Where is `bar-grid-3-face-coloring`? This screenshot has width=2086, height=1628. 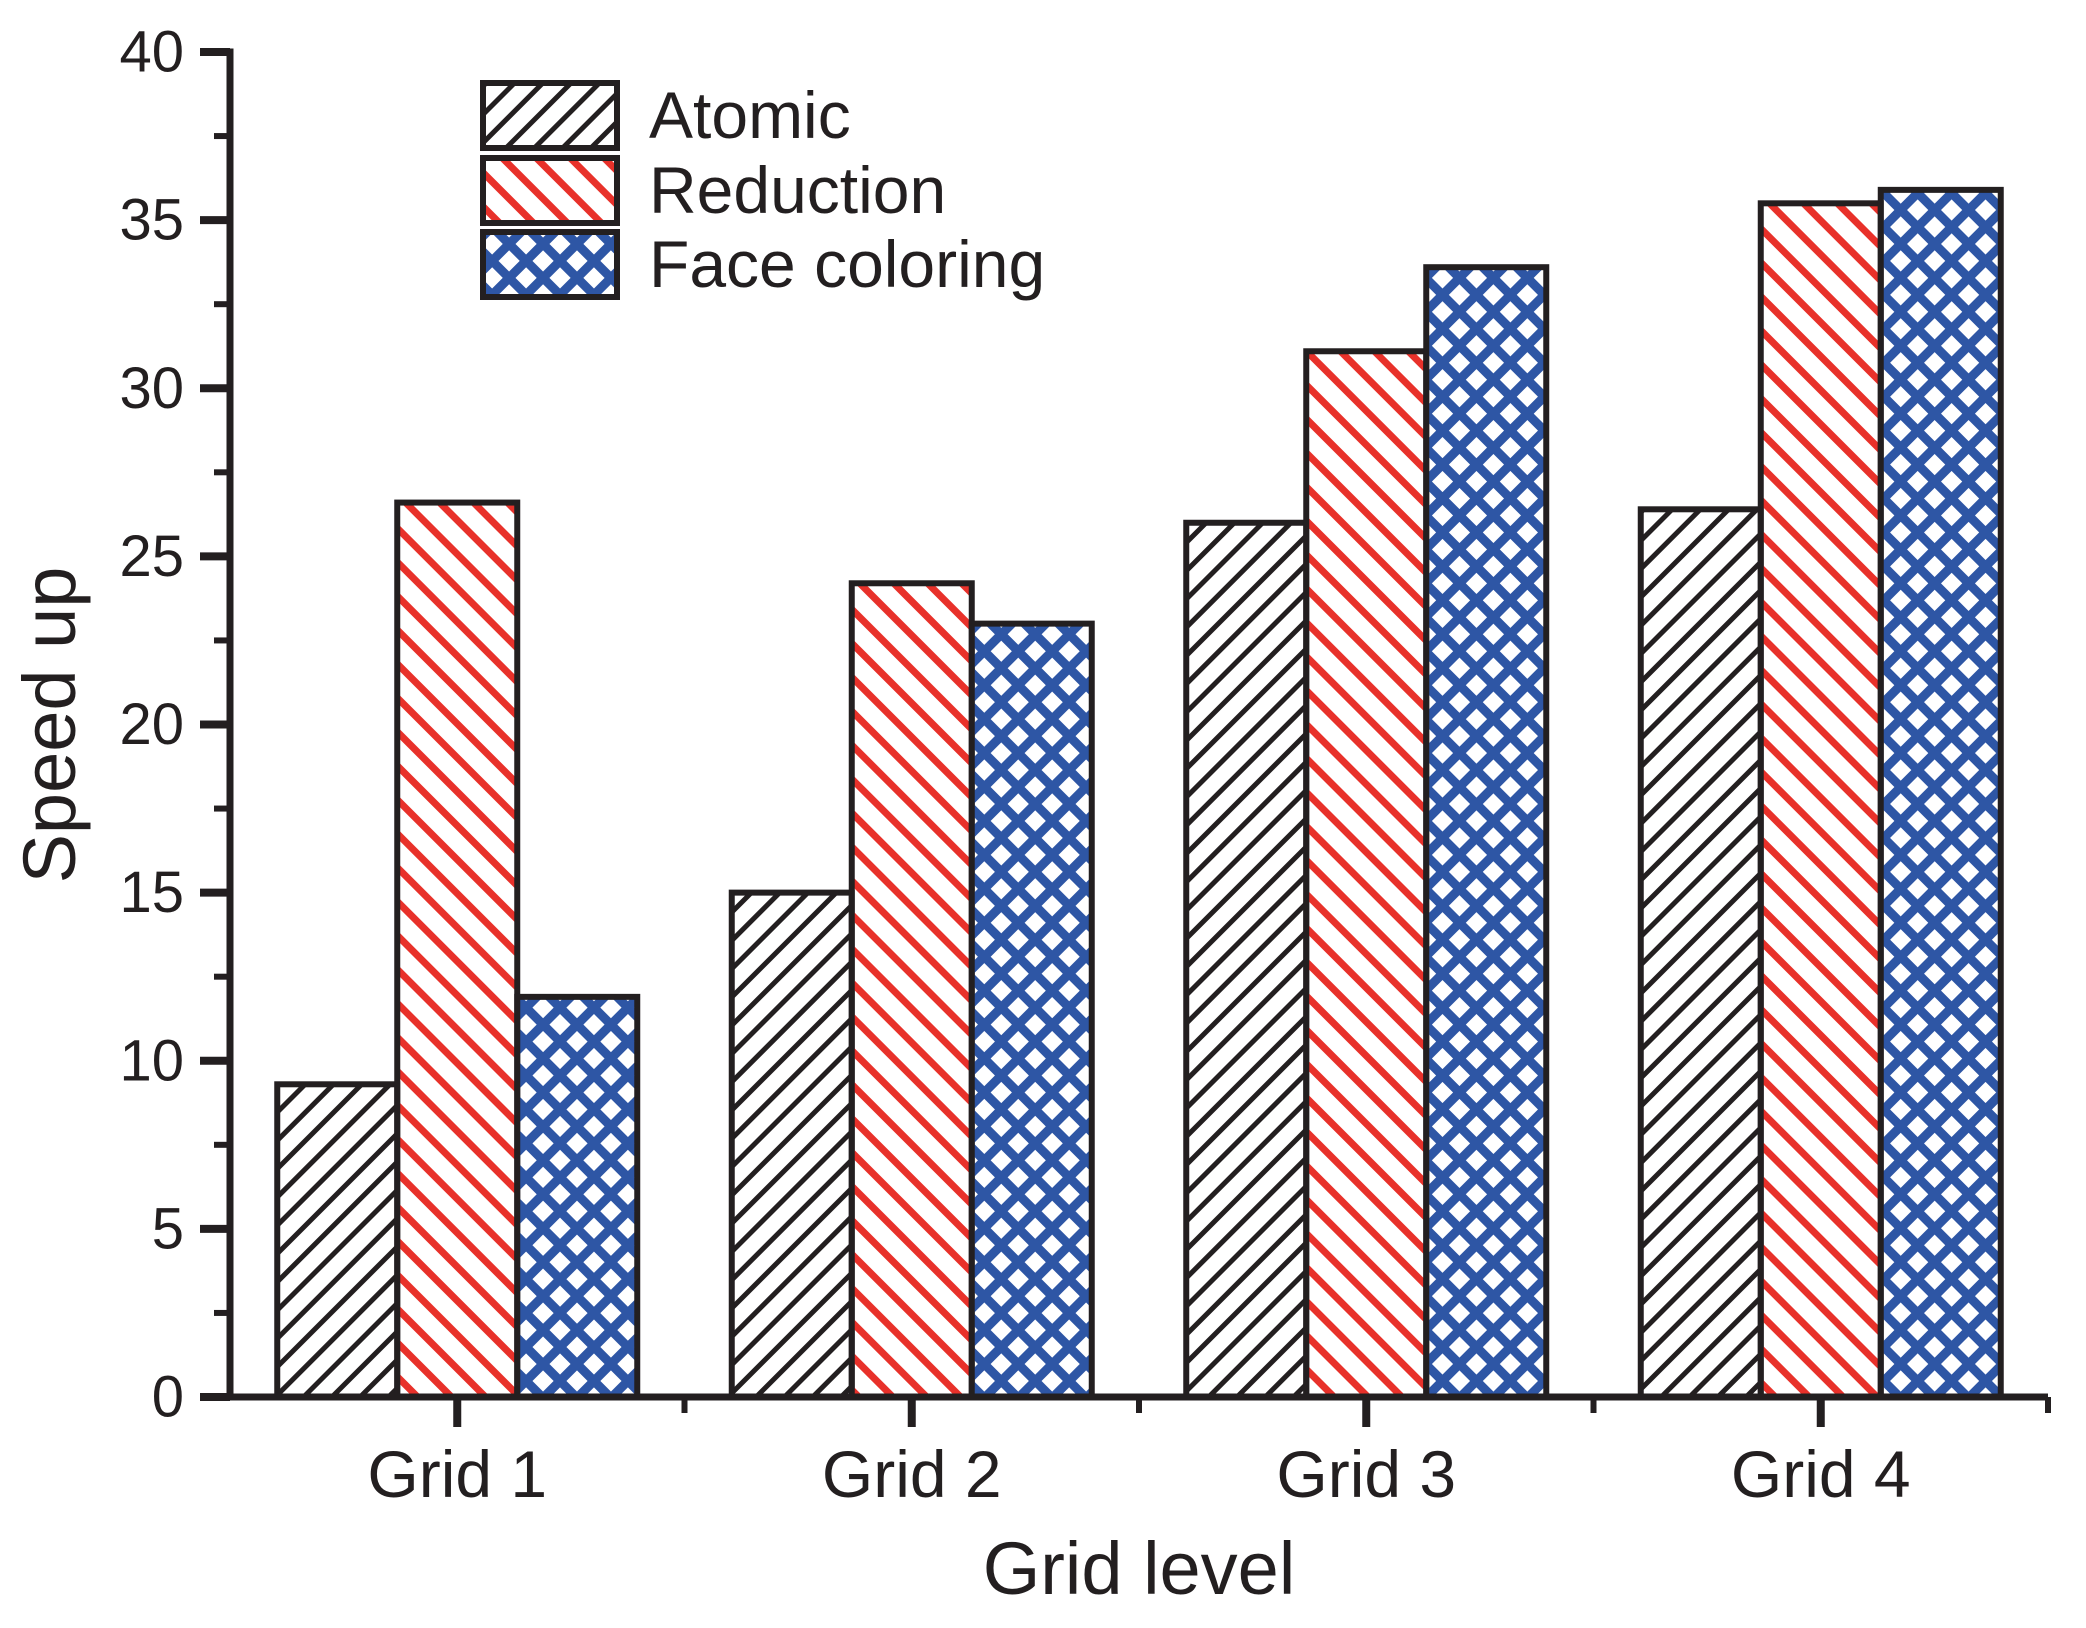 bar-grid-3-face-coloring is located at coordinates (1486, 832).